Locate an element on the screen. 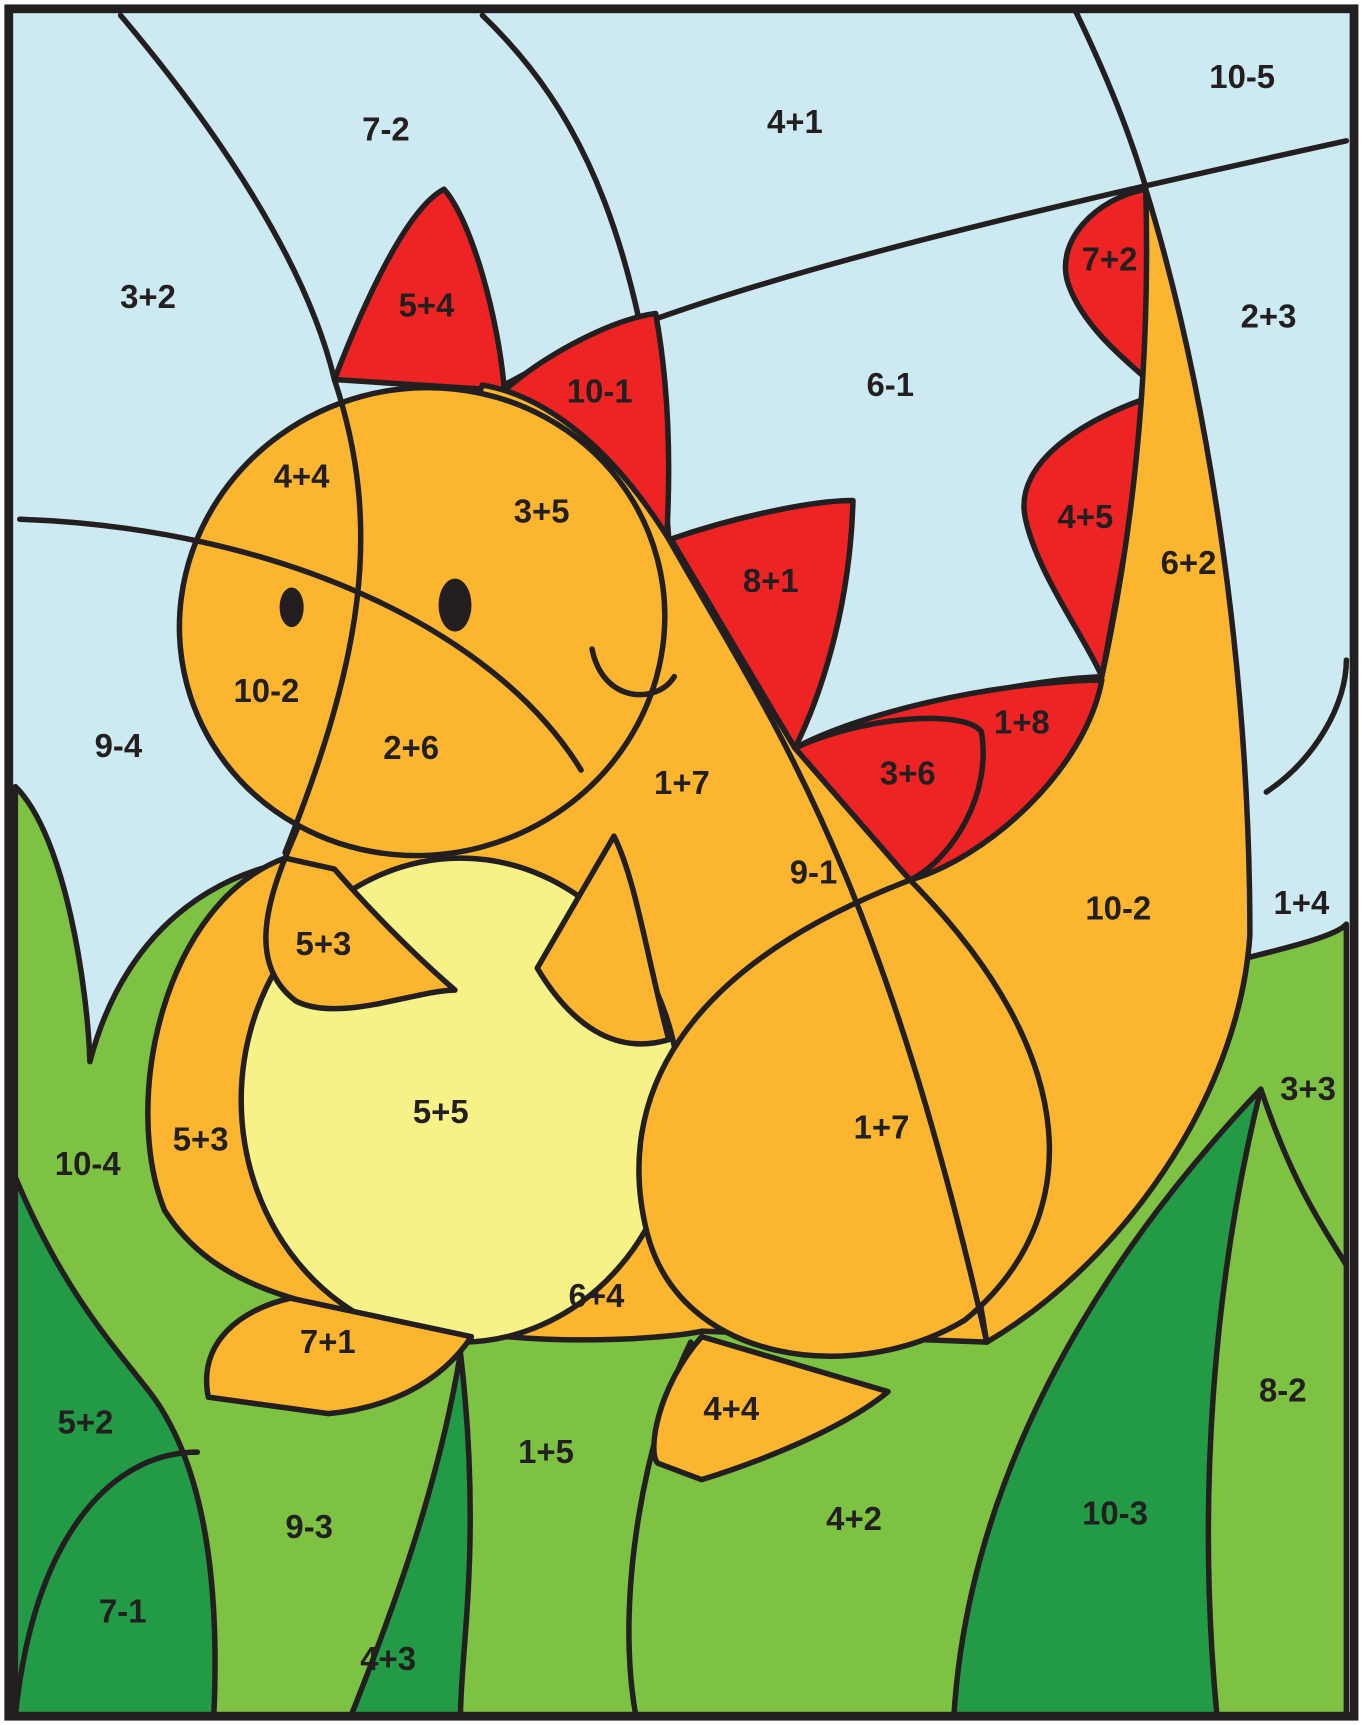  region-label: 3+6 is located at coordinates (908, 772).